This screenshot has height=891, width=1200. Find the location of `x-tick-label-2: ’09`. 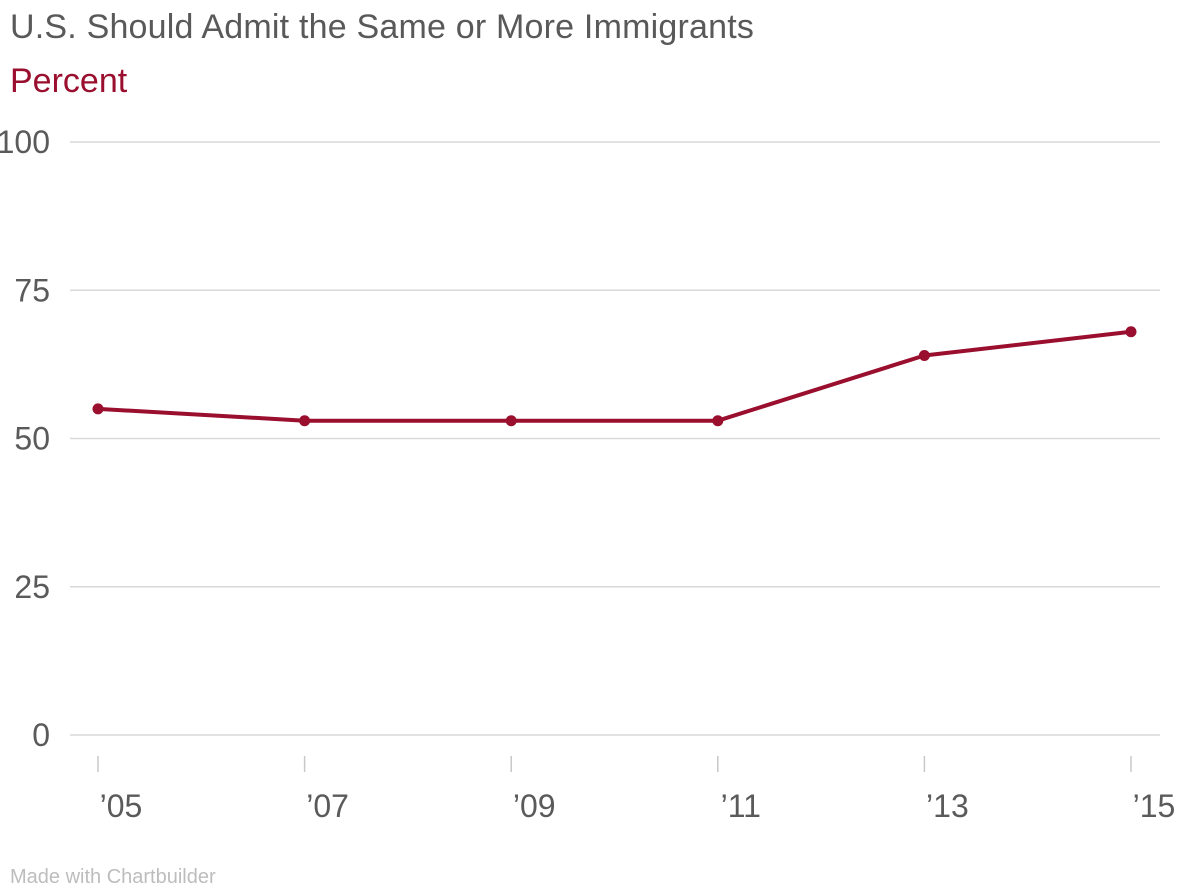

x-tick-label-2: ’09 is located at coordinates (534, 806).